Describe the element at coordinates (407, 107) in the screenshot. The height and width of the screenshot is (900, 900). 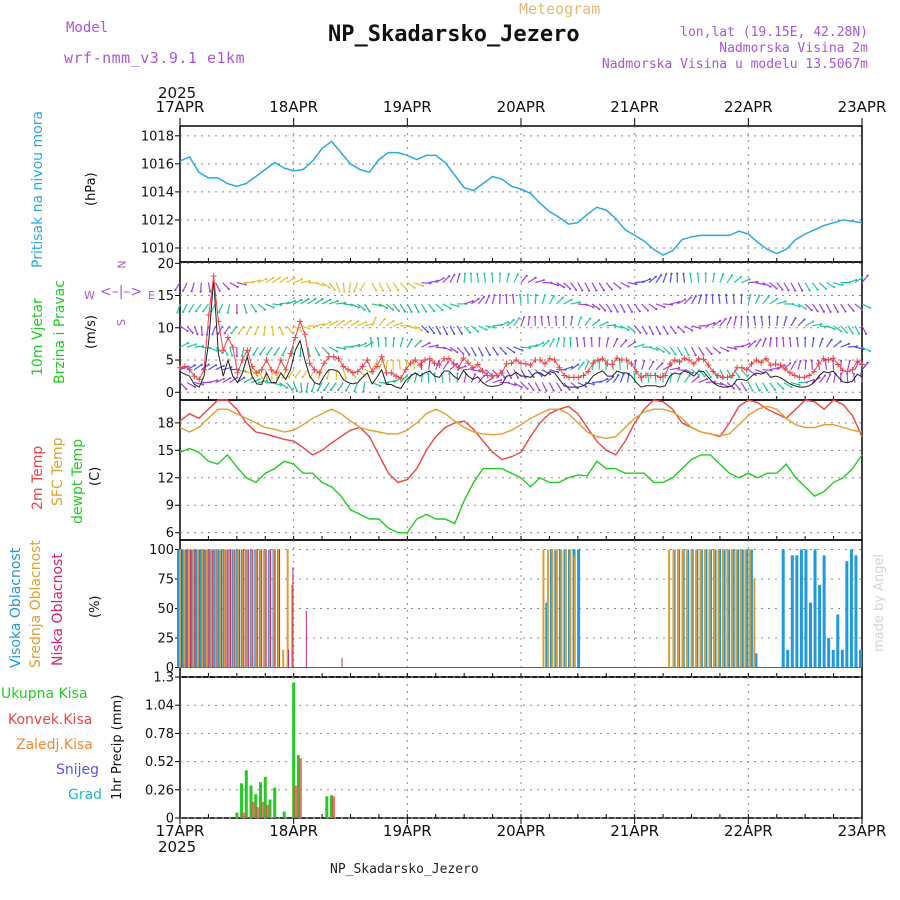
I see `x-tick-label-top: 19APR` at that location.